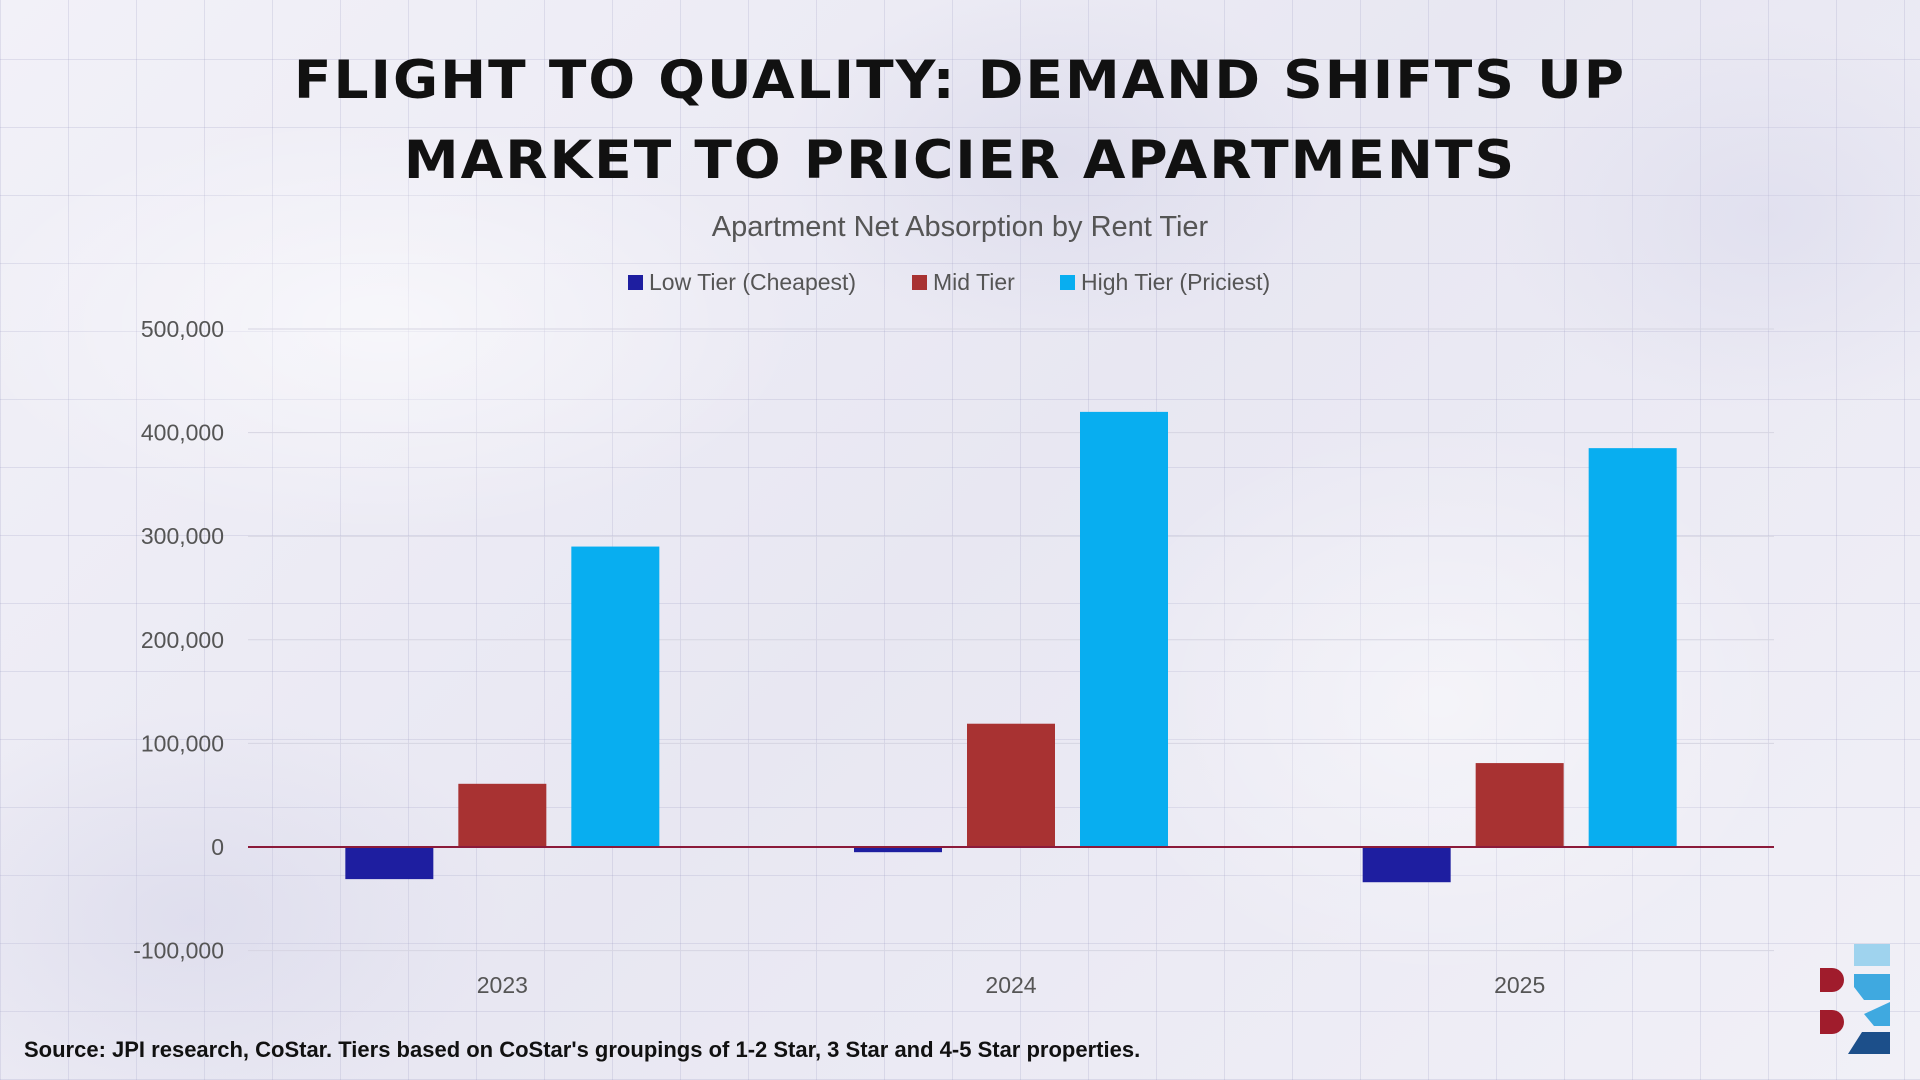 The width and height of the screenshot is (1920, 1080). I want to click on x-tick-label: 2023, so click(502, 985).